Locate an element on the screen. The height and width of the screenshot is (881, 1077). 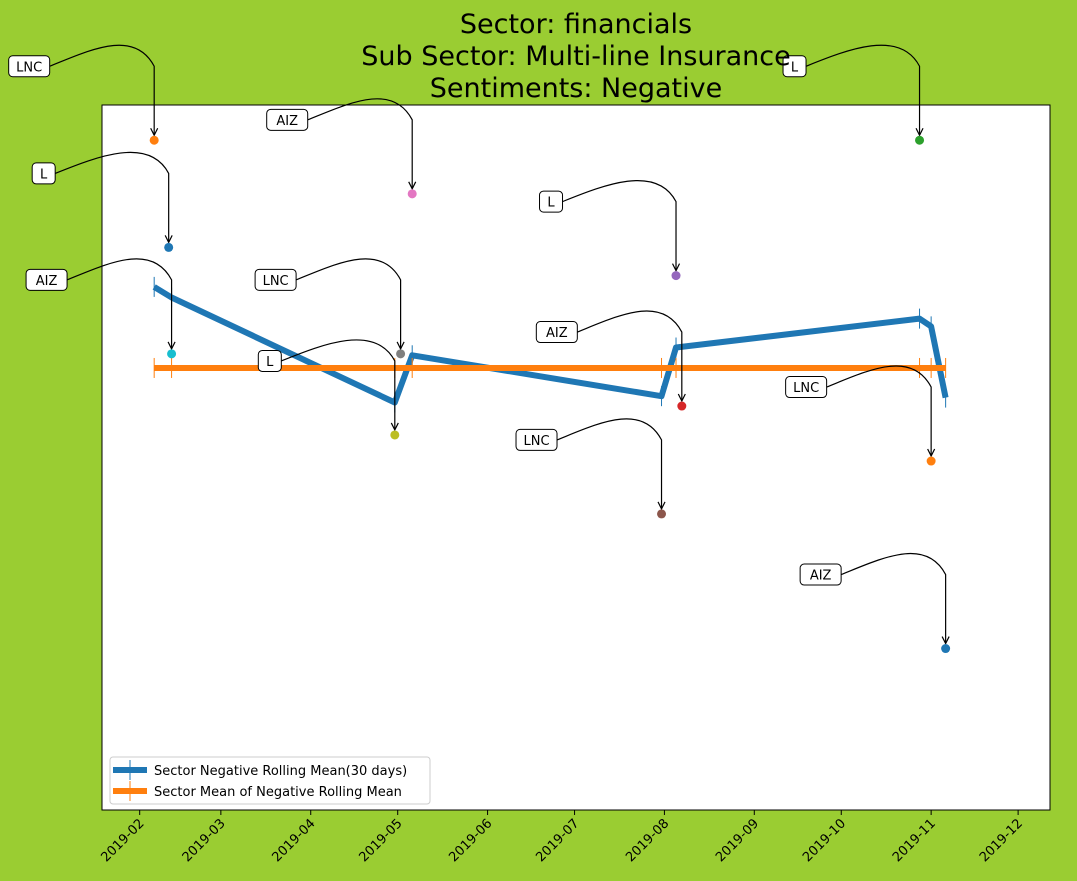
annotation-label-3: AIZ is located at coordinates (47, 281).